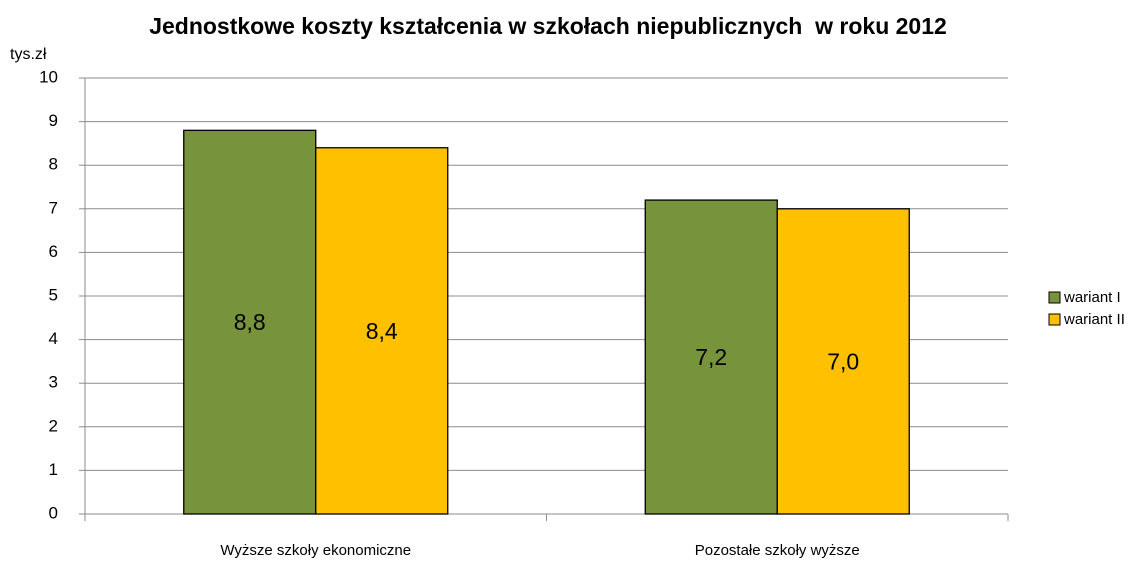  I want to click on y-tick-label: 8, so click(53, 164).